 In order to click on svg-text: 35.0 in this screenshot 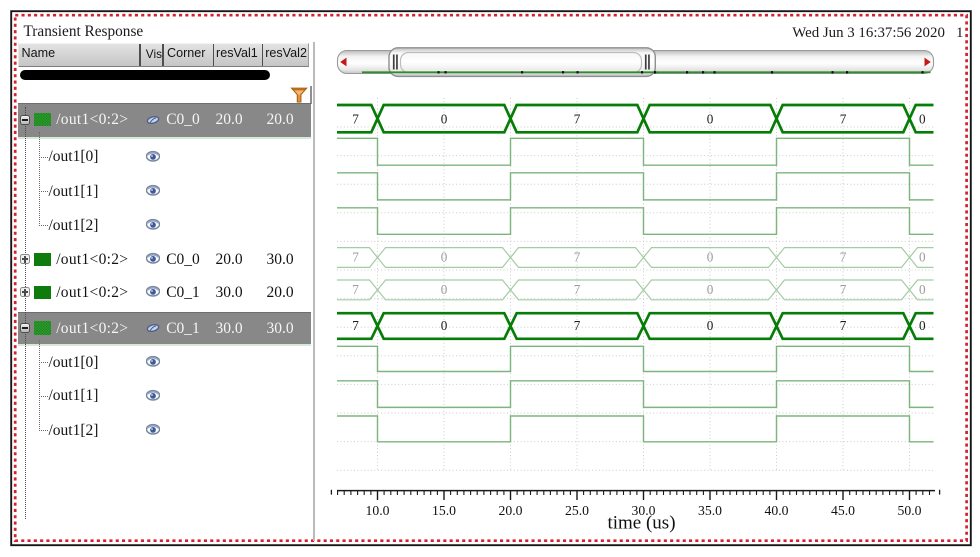, I will do `click(710, 510)`.